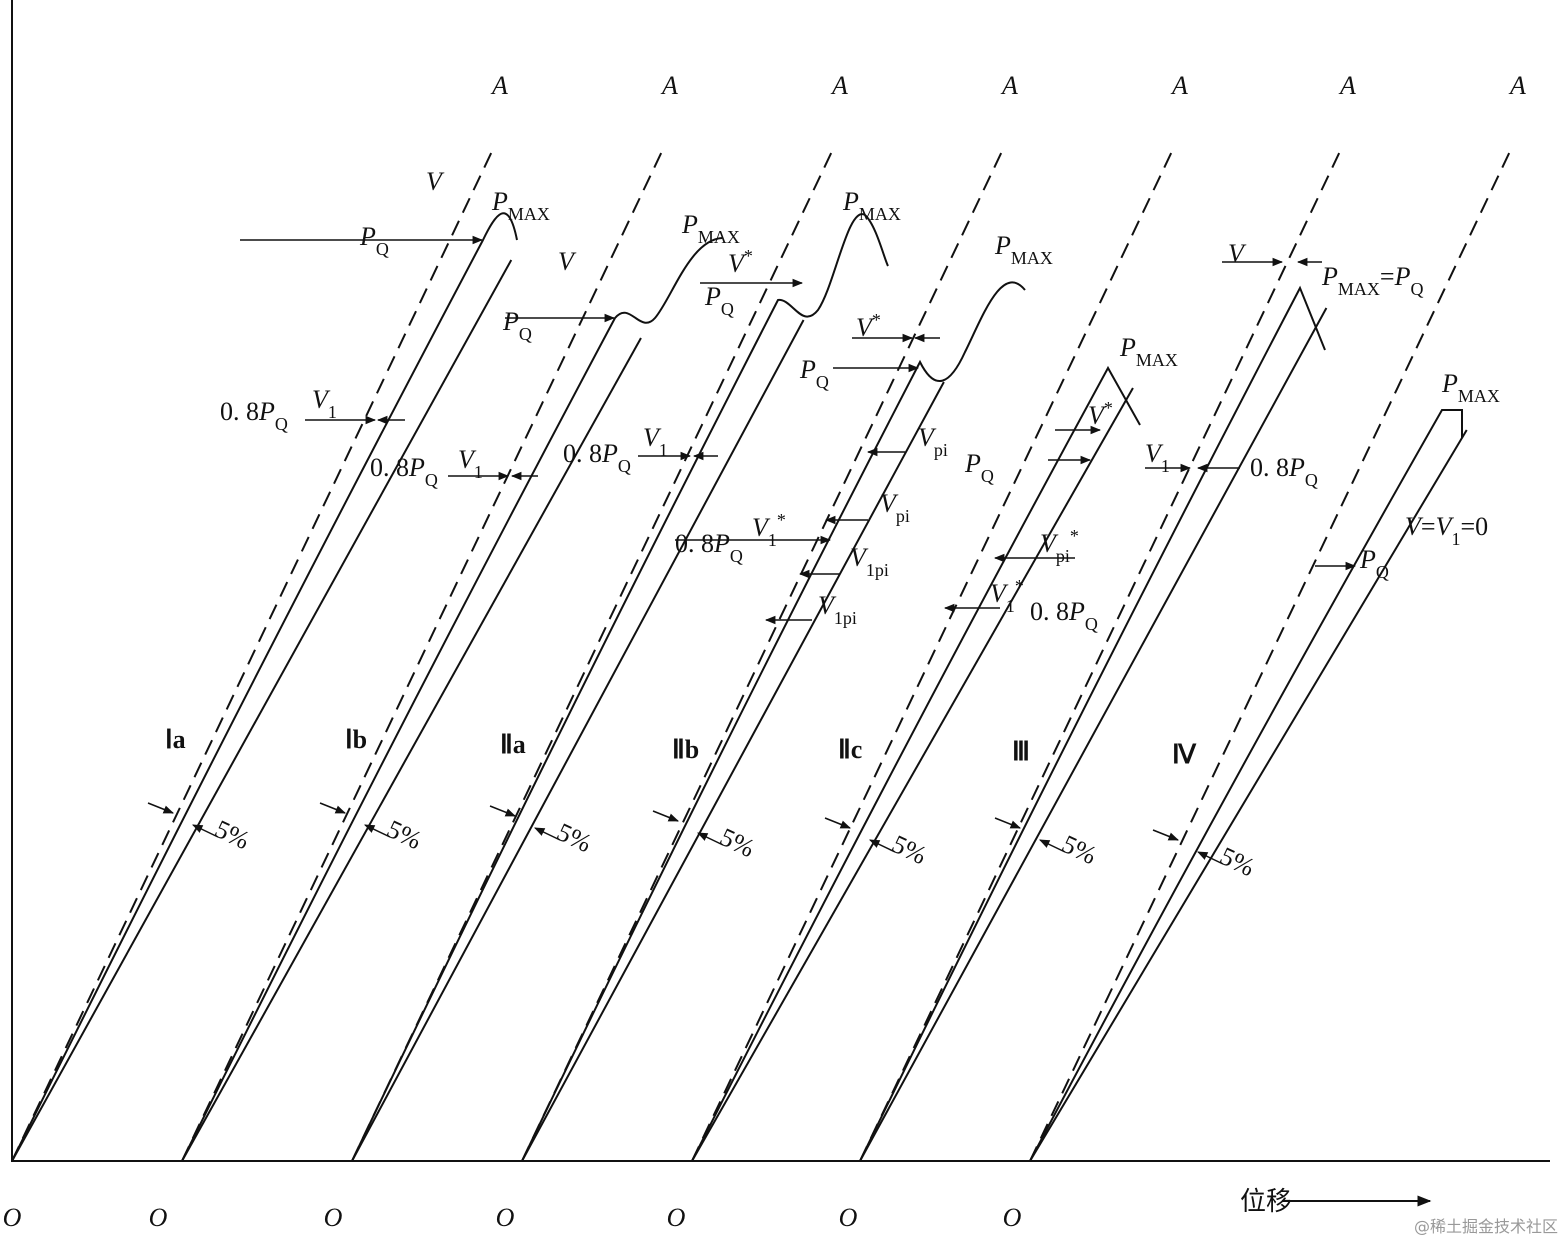  Describe the element at coordinates (567, 261) in the screenshot. I see `annotation: V` at that location.